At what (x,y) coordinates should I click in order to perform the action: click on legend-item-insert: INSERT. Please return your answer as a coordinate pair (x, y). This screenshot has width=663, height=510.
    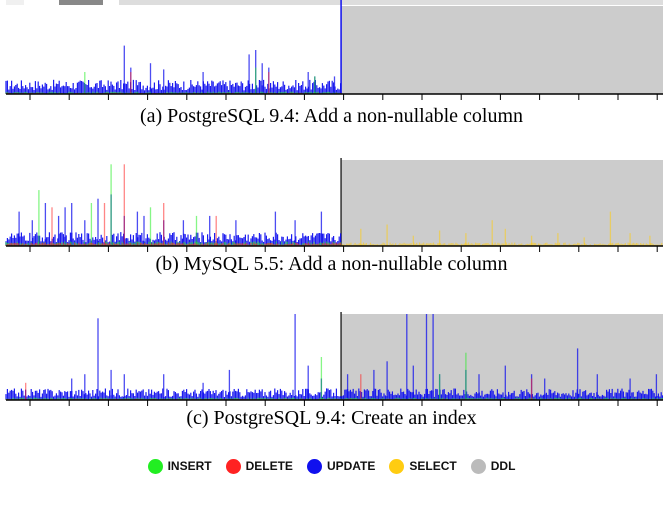
    Looking at the image, I should click on (179, 466).